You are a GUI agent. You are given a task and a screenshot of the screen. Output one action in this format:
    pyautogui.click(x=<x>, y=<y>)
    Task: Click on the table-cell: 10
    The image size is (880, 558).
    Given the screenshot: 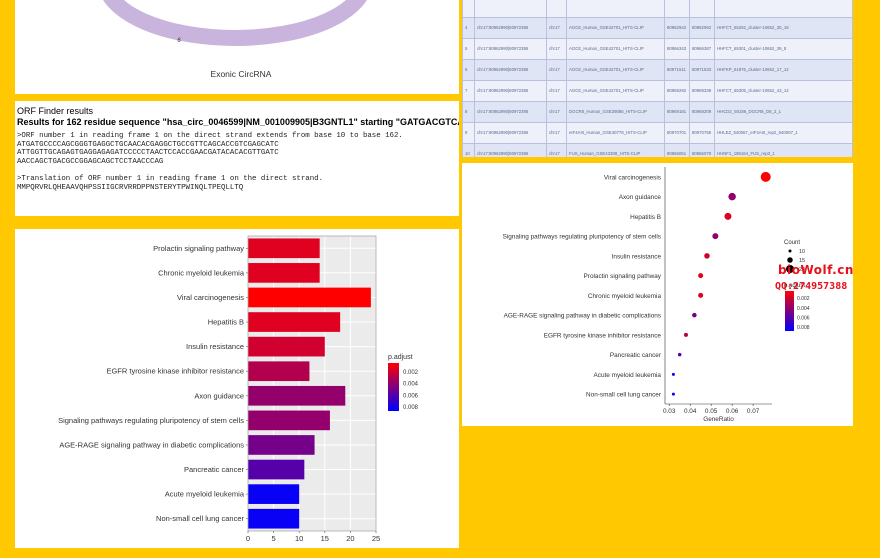 What is the action you would take?
    pyautogui.click(x=468, y=150)
    